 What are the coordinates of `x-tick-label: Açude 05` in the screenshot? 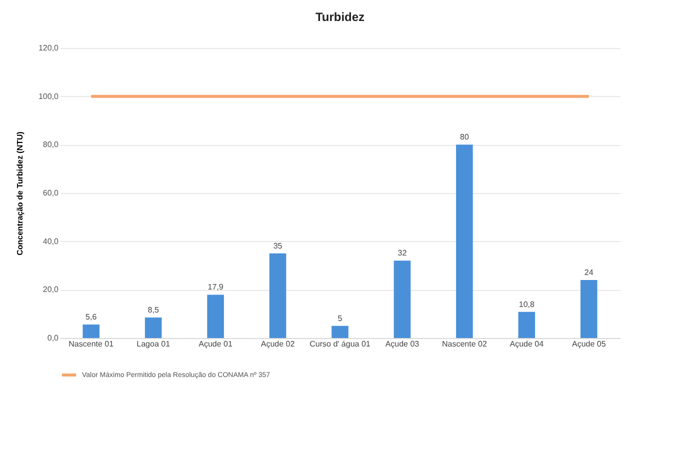 It's located at (589, 344).